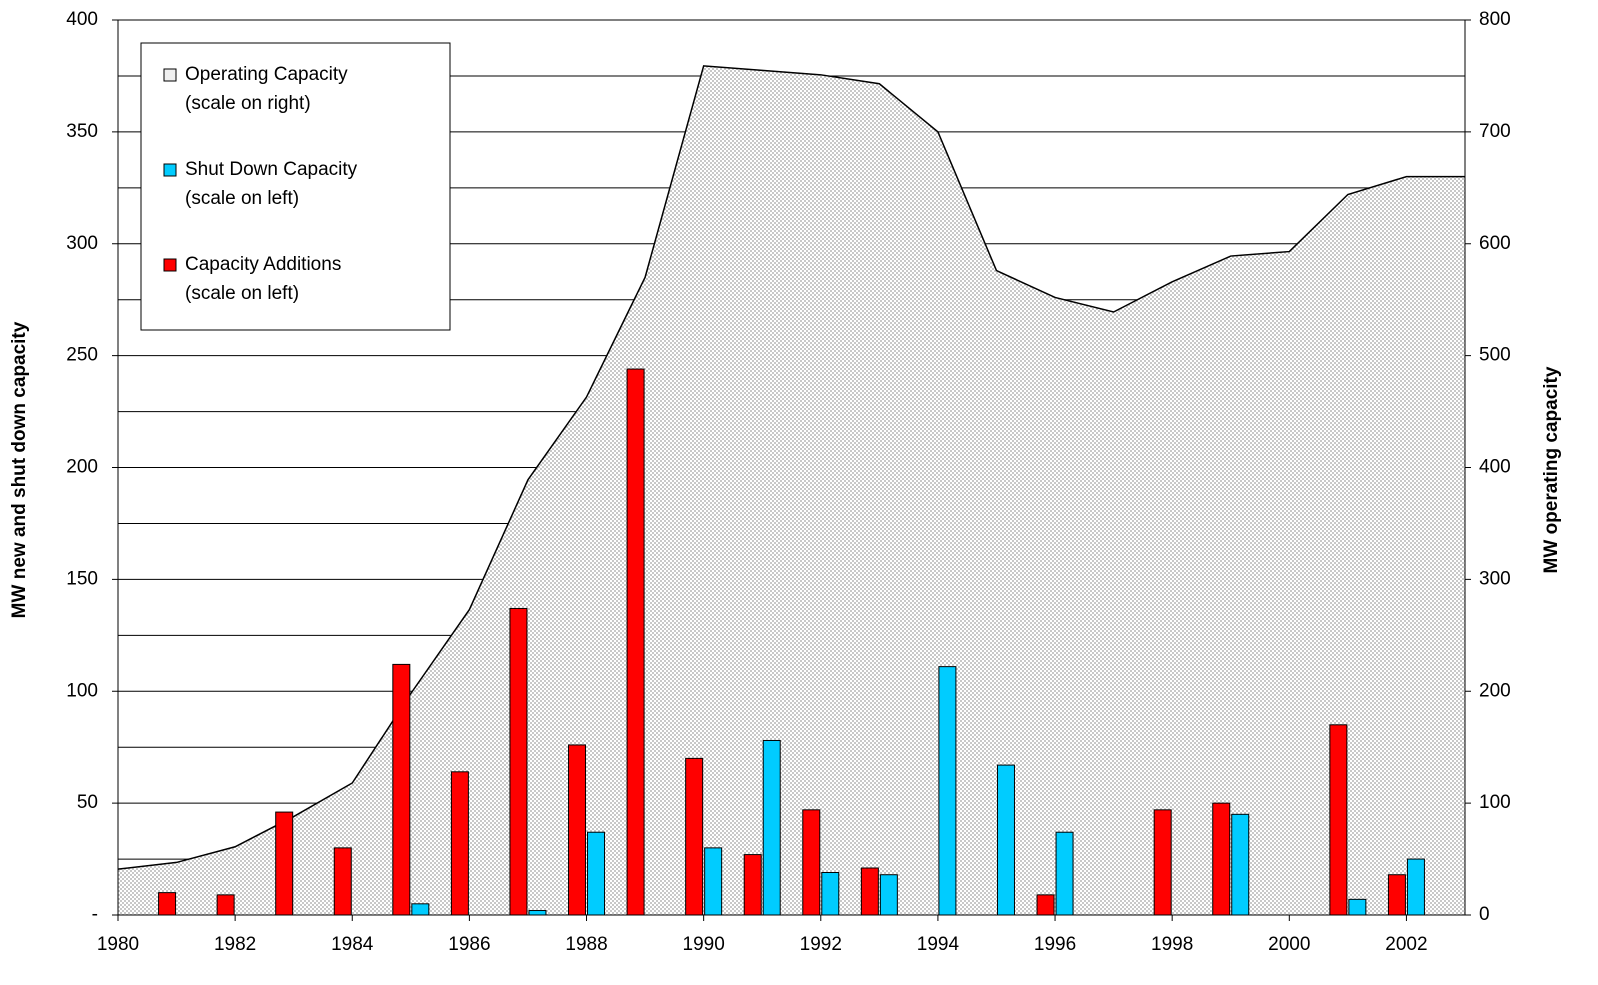 This screenshot has height=985, width=1598. I want to click on y2-tick-label: 800, so click(1495, 19).